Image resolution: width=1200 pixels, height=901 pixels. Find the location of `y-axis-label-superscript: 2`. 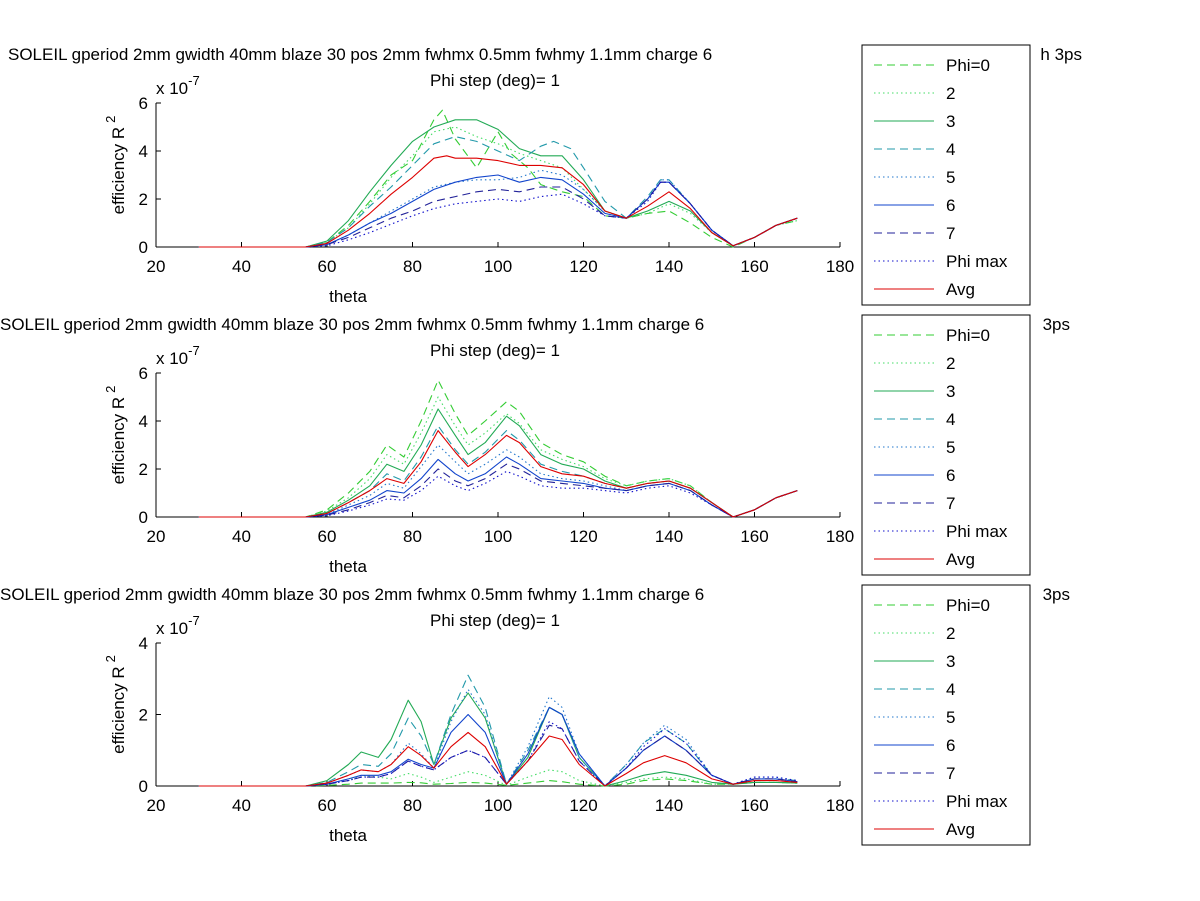

y-axis-label-superscript: 2 is located at coordinates (110, 658).